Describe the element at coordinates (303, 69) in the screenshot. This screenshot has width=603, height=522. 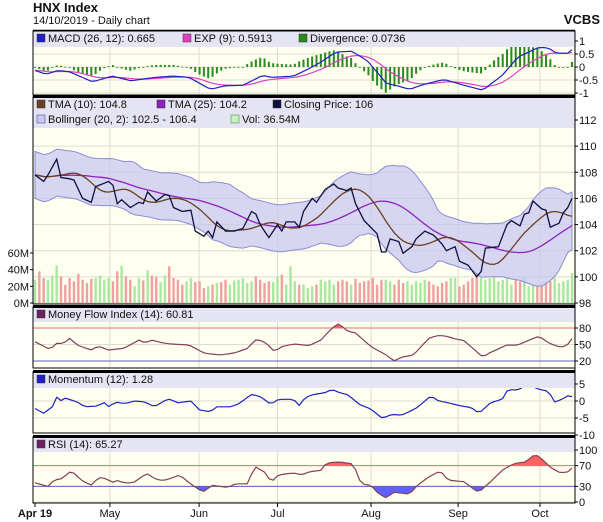
I see `exp-line` at that location.